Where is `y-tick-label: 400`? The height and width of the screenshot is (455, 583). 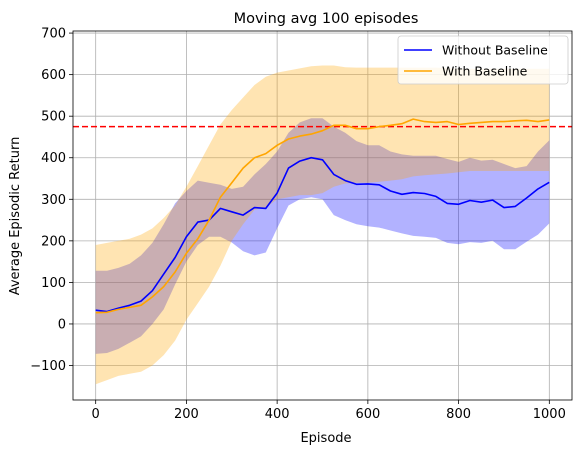
y-tick-label: 400 is located at coordinates (53, 158).